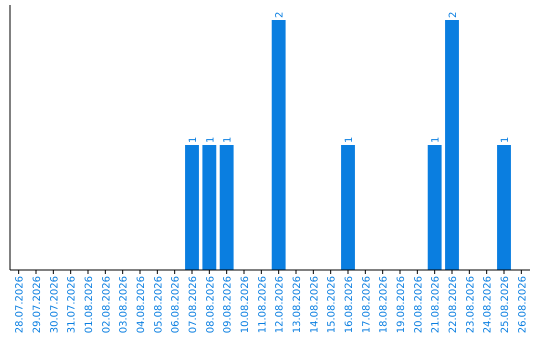 The image size is (540, 340). I want to click on x-tick-label: 12.08.2026, so click(280, 305).